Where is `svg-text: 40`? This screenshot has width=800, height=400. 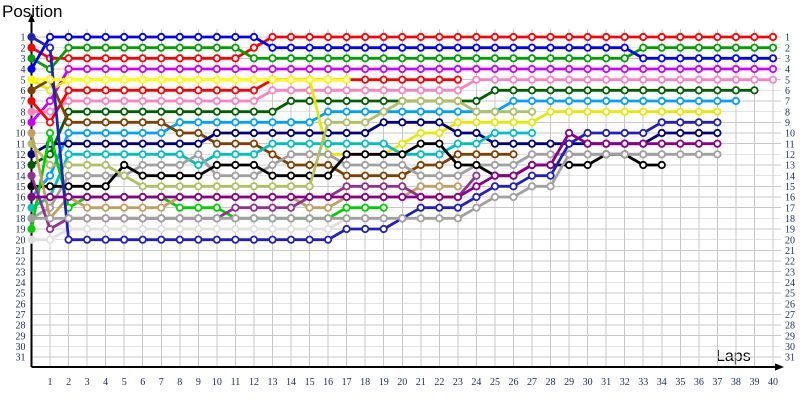 svg-text: 40 is located at coordinates (773, 382).